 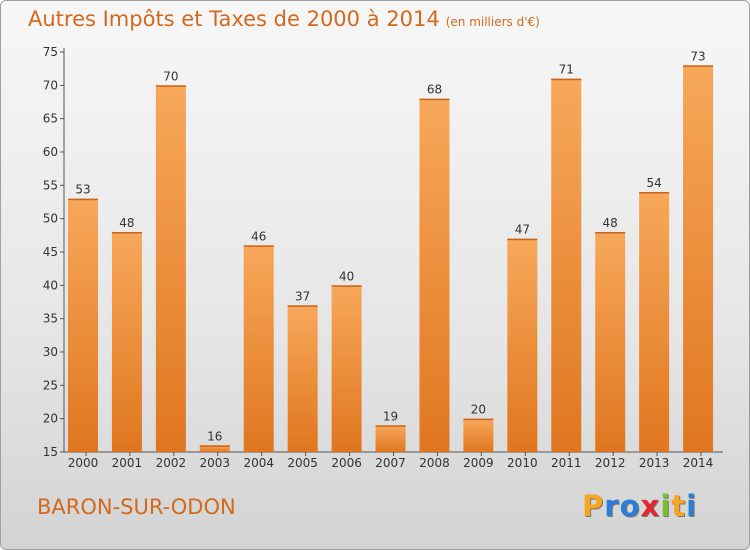 What do you see at coordinates (50, 419) in the screenshot?
I see `y-tick-label: 20` at bounding box center [50, 419].